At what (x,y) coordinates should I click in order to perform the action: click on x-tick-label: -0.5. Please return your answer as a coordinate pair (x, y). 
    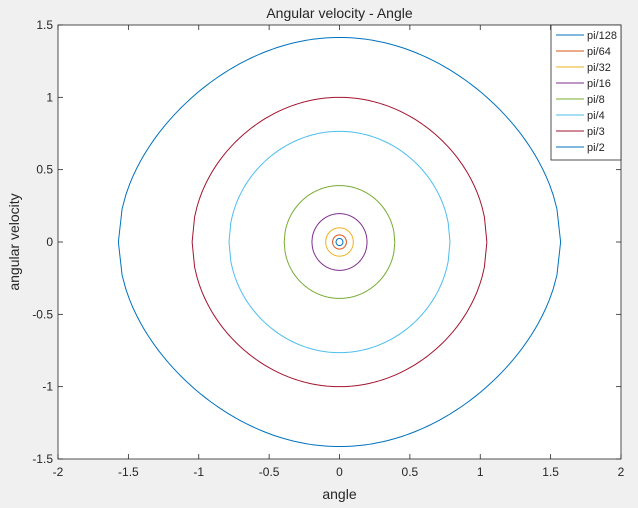
    Looking at the image, I should click on (269, 472).